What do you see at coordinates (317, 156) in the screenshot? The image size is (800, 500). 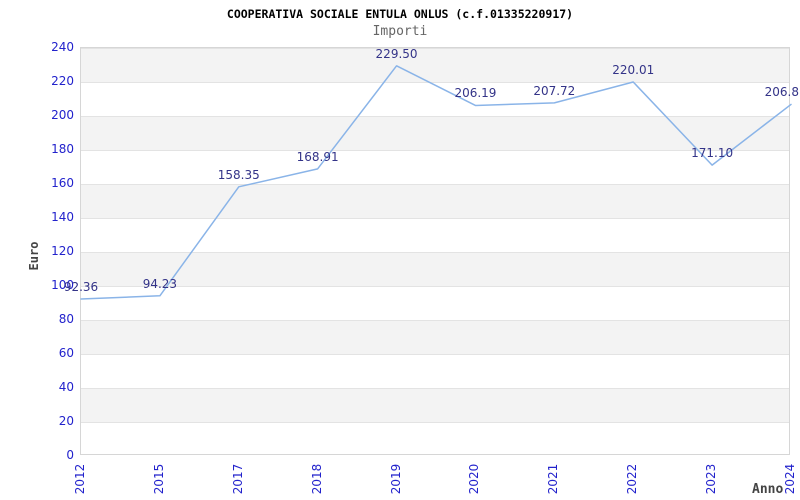 I see `point-label: 168.91` at bounding box center [317, 156].